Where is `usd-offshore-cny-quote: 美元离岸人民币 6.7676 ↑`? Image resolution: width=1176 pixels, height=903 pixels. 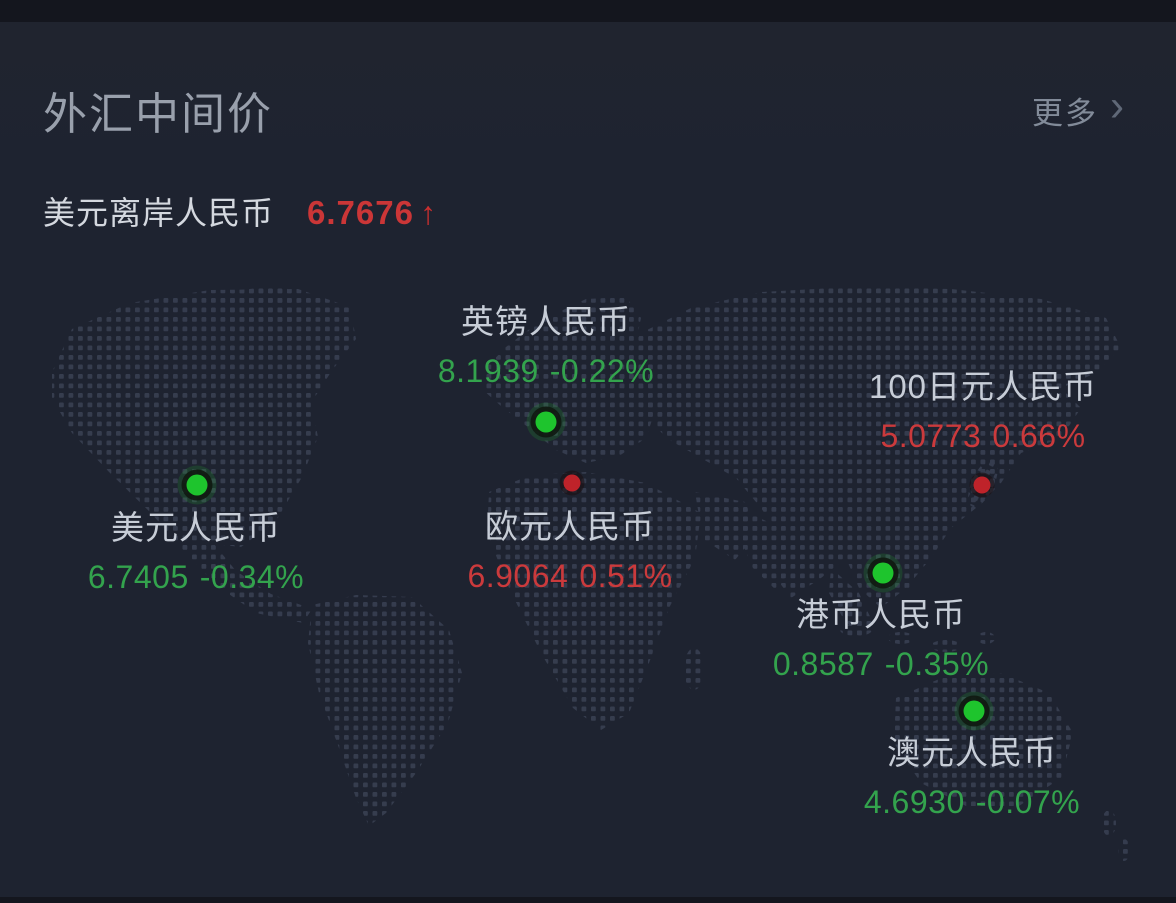 usd-offshore-cny-quote: 美元离岸人民币 6.7676 ↑ is located at coordinates (239, 211).